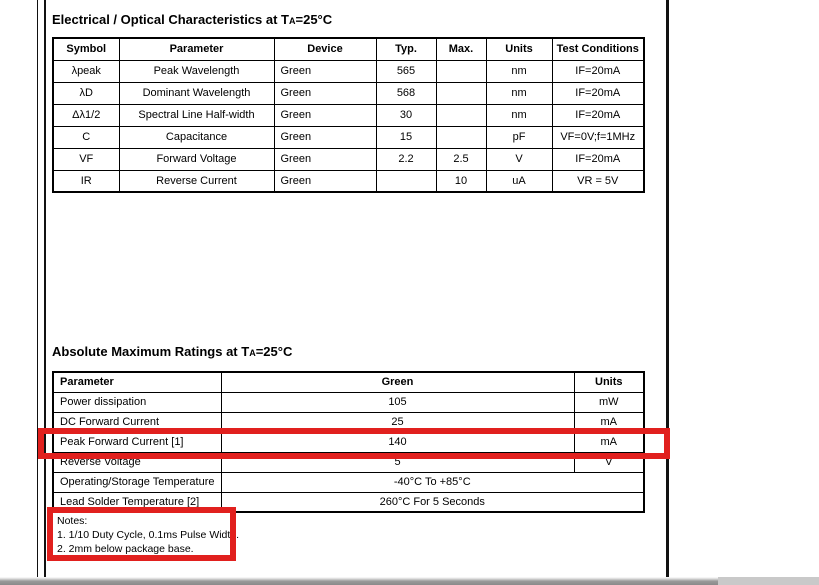  Describe the element at coordinates (519, 181) in the screenshot. I see `cell: uA` at that location.